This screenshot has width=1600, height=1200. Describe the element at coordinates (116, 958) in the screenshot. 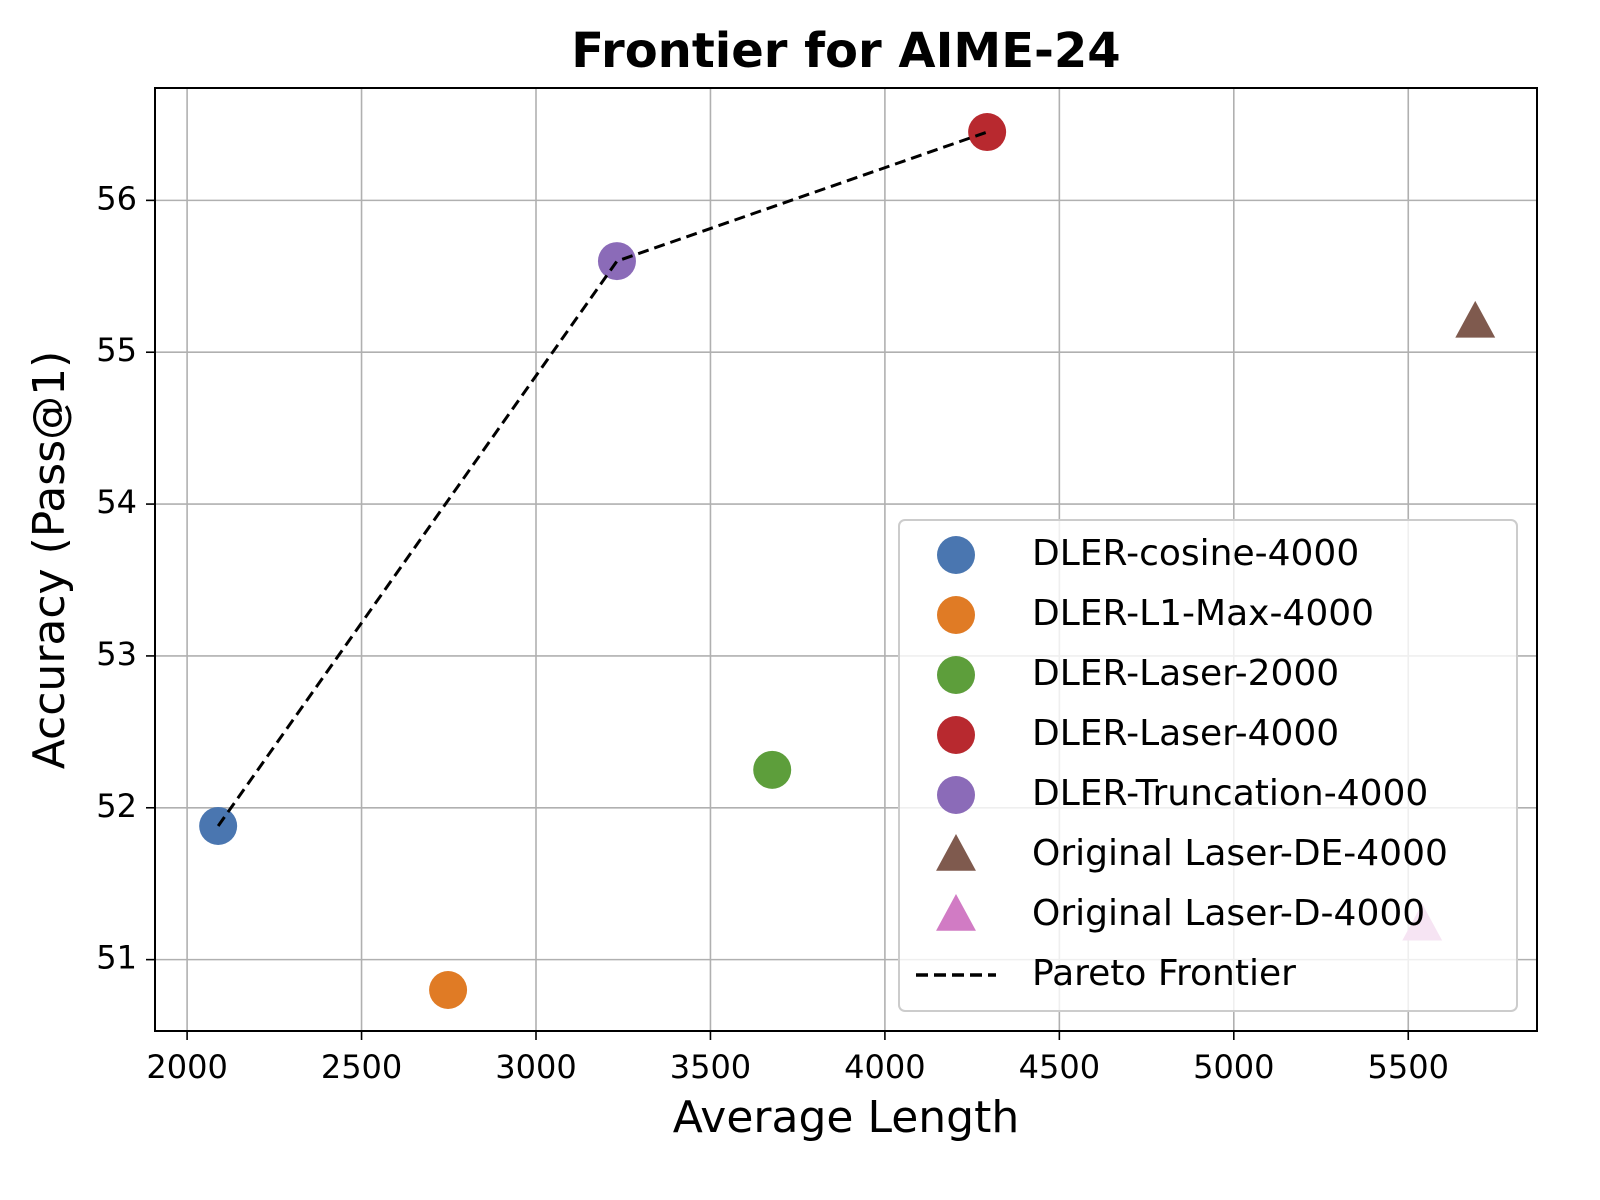

I see `y-tick-label: 51` at that location.